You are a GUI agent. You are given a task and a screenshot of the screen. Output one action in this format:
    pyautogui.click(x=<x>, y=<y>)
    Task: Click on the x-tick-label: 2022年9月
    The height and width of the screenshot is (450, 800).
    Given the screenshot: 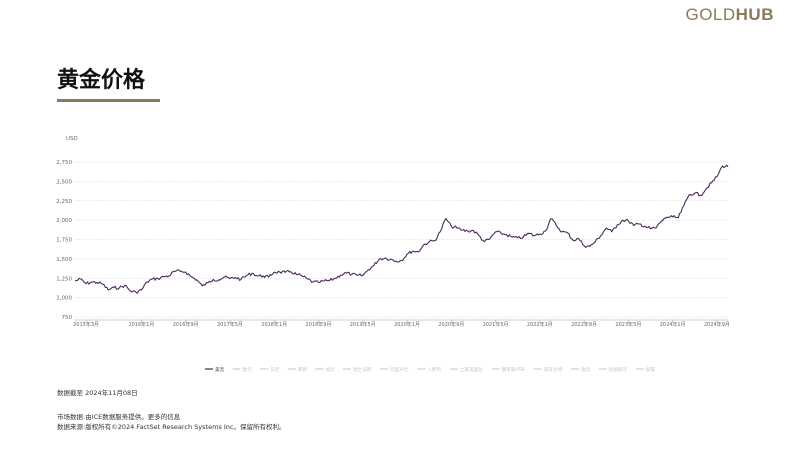 What is the action you would take?
    pyautogui.click(x=584, y=324)
    